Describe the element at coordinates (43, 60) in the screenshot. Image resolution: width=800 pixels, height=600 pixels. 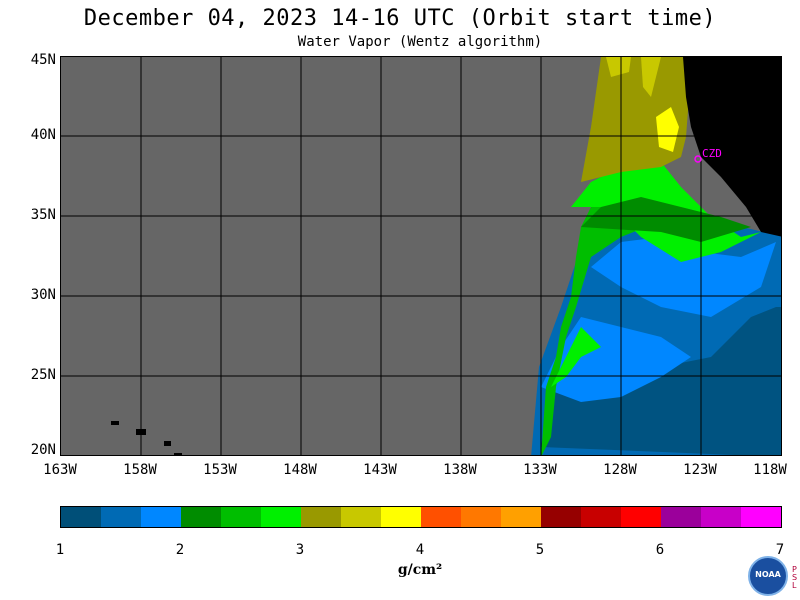
I see `lat-label: 45N` at that location.